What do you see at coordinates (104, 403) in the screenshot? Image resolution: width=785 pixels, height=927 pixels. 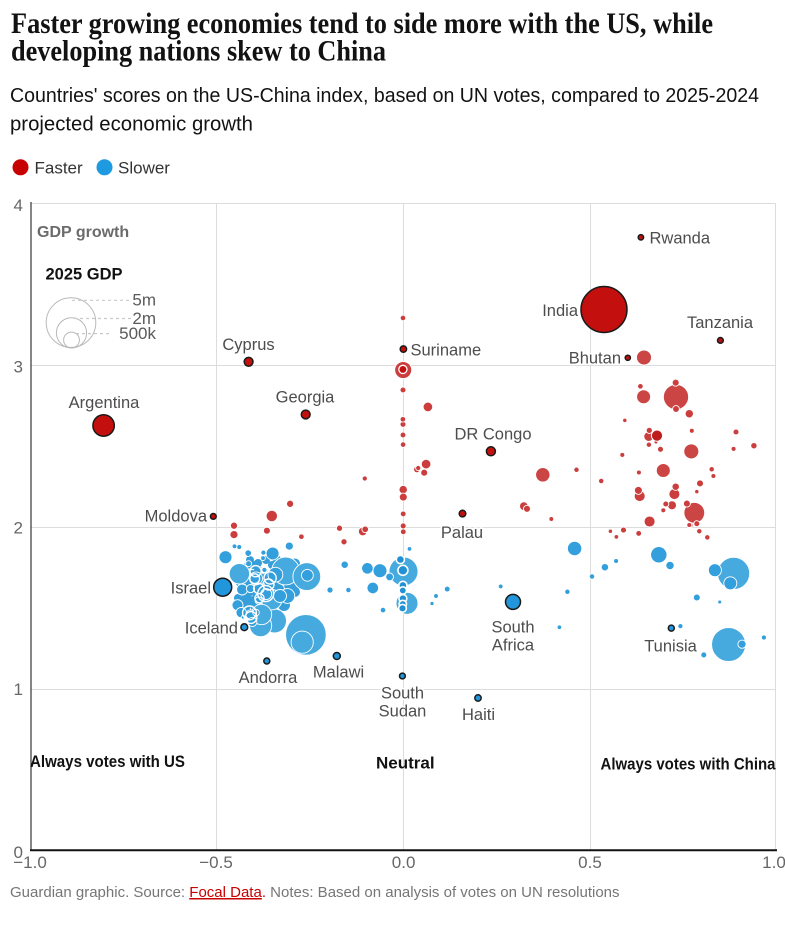 I see `svg-text: Argentina` at bounding box center [104, 403].